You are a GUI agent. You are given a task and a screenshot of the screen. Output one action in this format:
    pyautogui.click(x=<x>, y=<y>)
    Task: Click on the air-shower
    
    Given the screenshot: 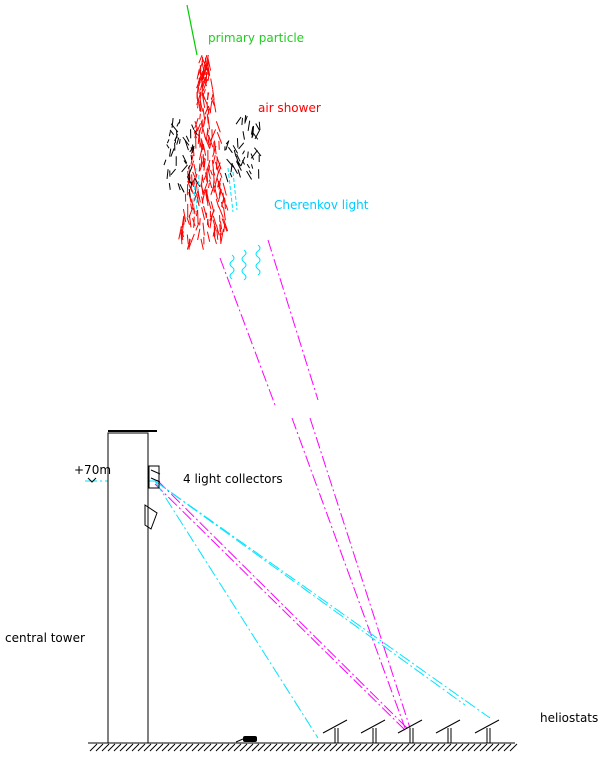 What is the action you would take?
    pyautogui.click(x=212, y=152)
    